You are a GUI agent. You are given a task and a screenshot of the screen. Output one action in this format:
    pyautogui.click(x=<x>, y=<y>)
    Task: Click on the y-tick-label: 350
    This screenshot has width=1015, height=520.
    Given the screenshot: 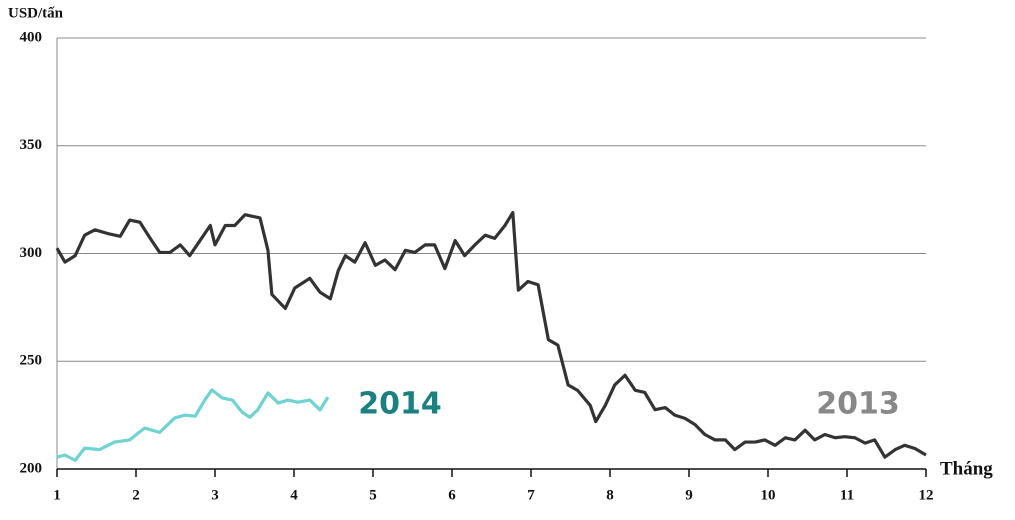 What is the action you would take?
    pyautogui.click(x=31, y=145)
    